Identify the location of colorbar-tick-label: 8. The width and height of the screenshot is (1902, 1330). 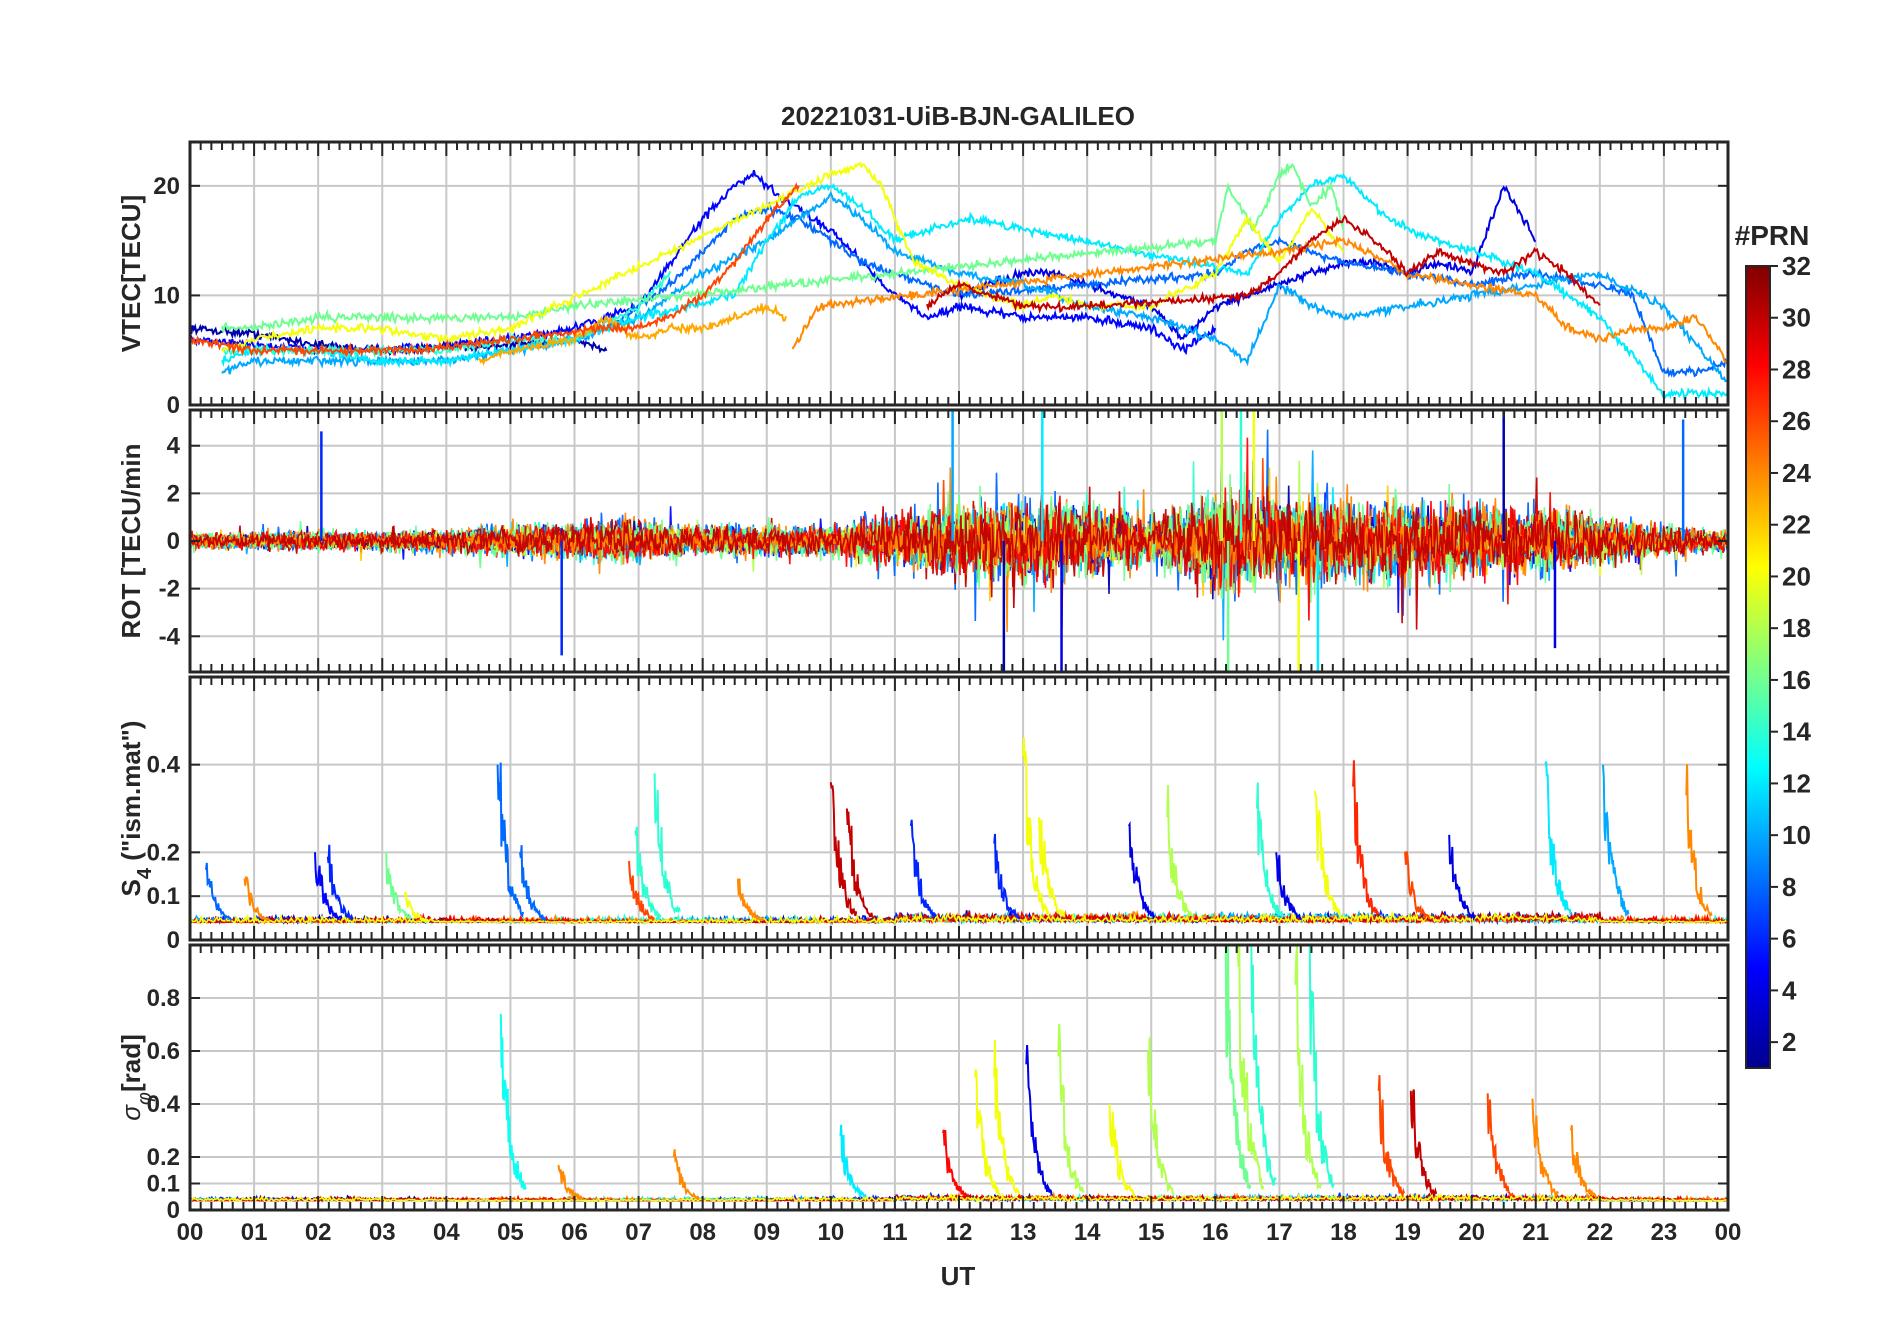
(1789, 887).